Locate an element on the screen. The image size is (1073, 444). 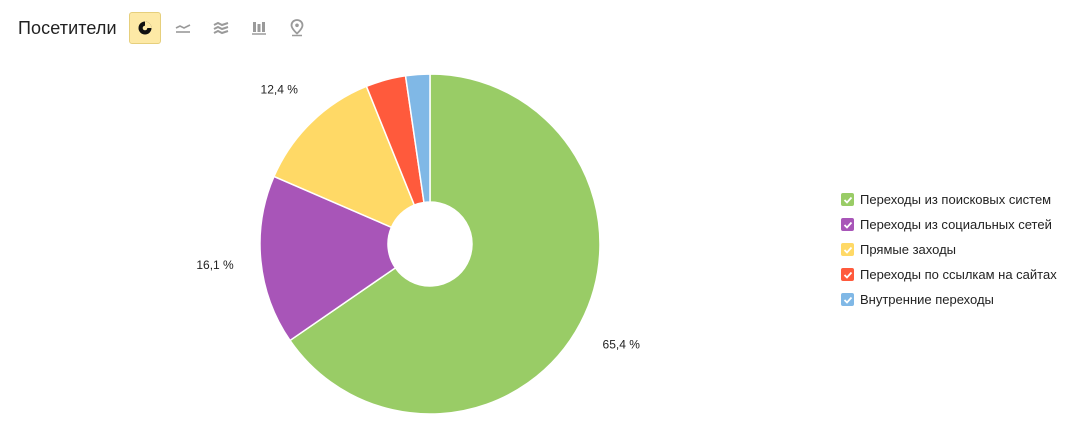
slice-internal is located at coordinates (417, 138).